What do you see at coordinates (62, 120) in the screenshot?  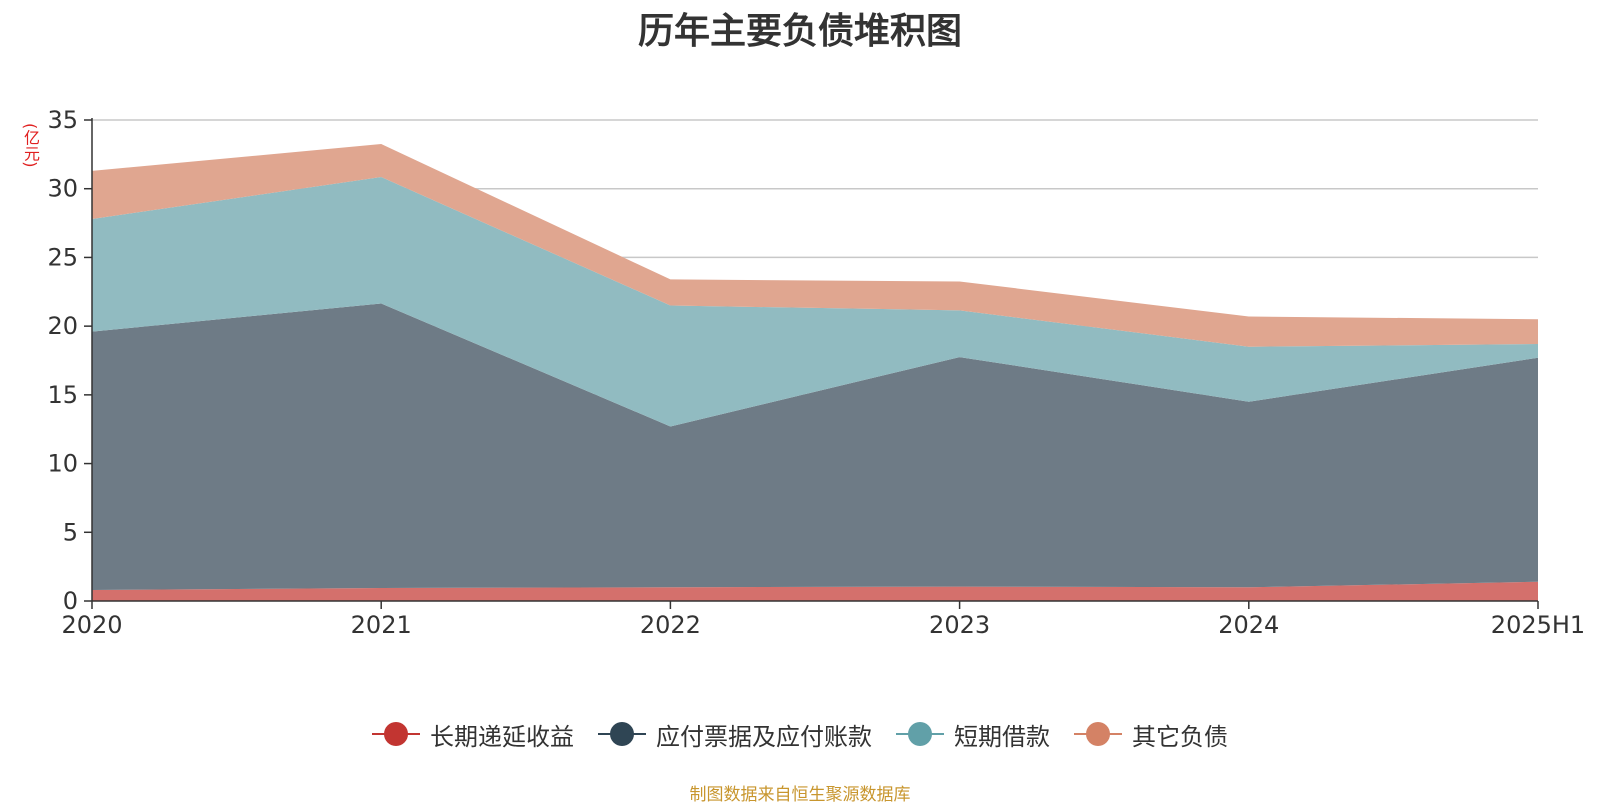 I see `y-tick-label: 35` at bounding box center [62, 120].